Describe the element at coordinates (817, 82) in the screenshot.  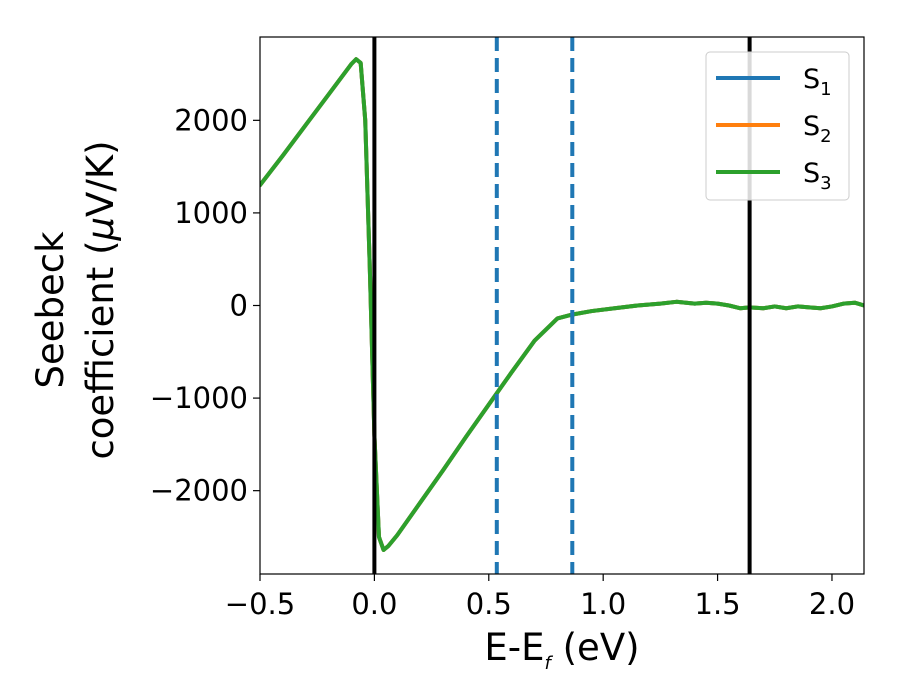
I see `legend-label-s1: S1` at that location.